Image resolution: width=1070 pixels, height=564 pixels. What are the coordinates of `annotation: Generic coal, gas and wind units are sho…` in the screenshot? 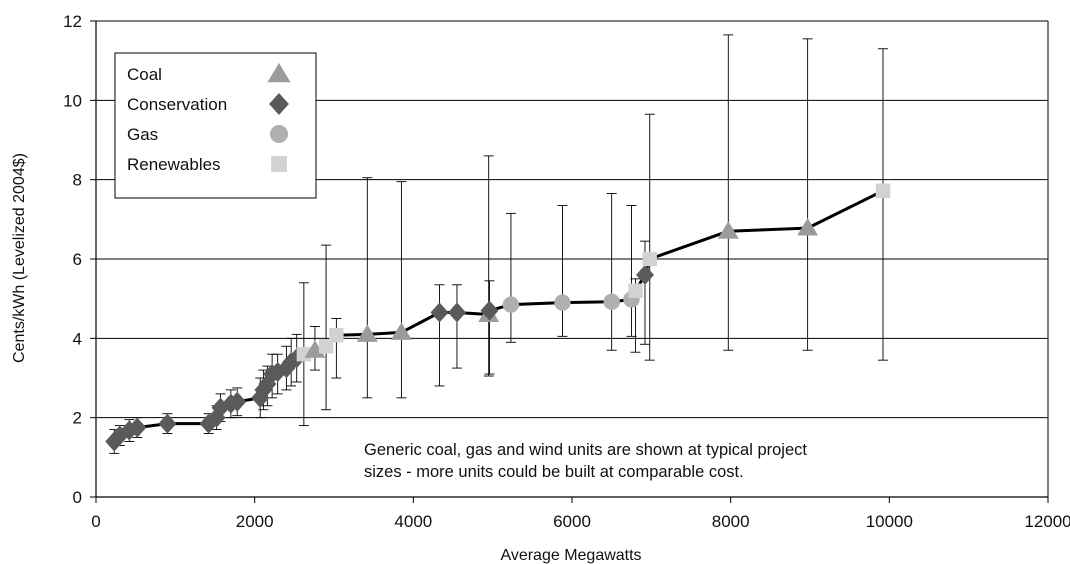 It's located at (585, 461).